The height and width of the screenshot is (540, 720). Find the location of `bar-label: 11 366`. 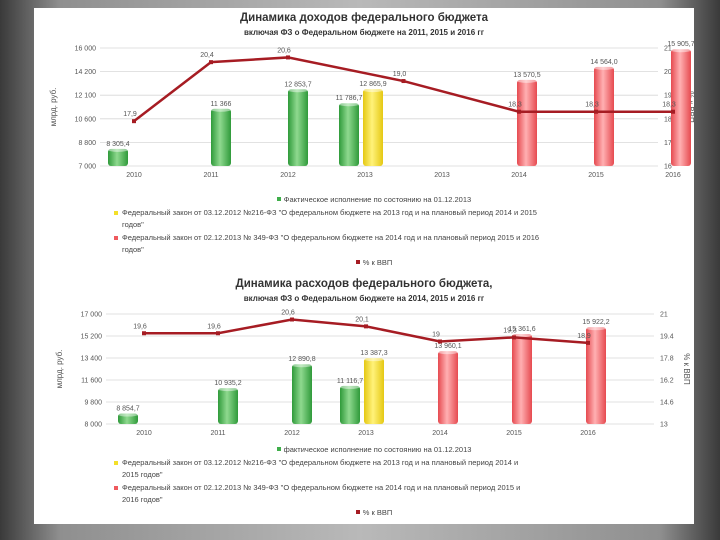

bar-label: 11 366 is located at coordinates (221, 104).